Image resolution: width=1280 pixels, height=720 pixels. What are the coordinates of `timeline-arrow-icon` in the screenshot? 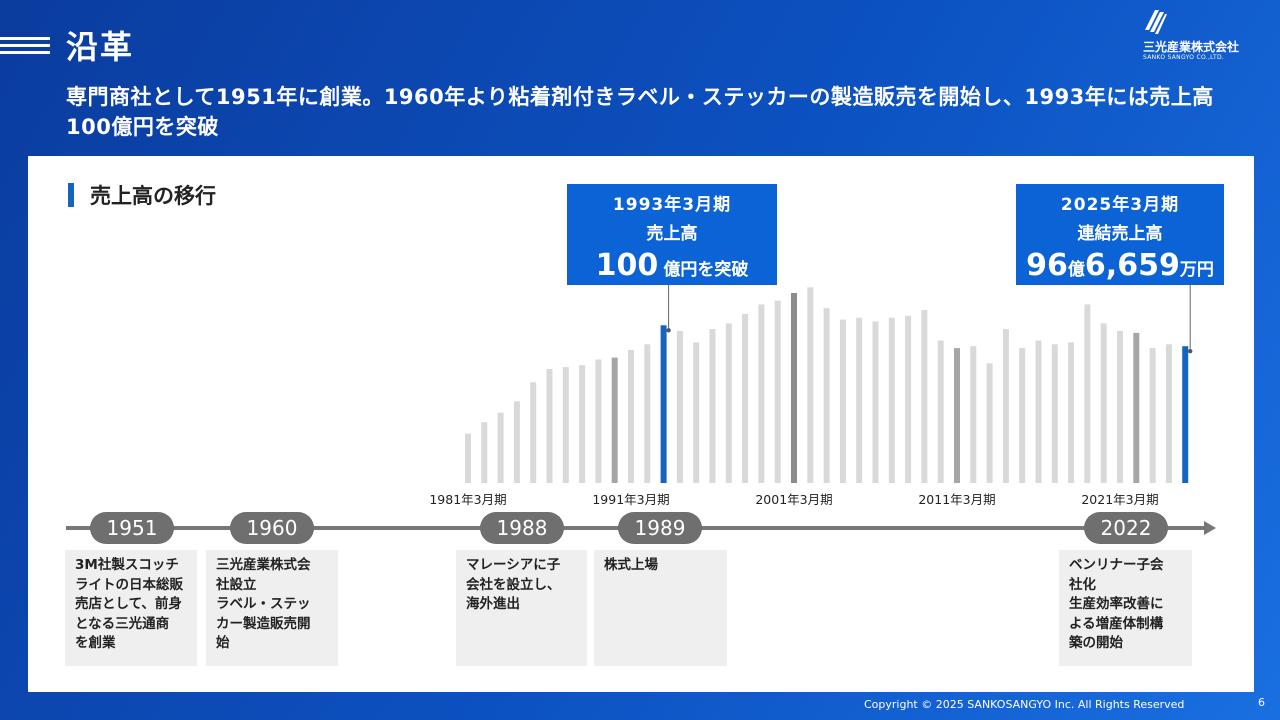 It's located at (1210, 528).